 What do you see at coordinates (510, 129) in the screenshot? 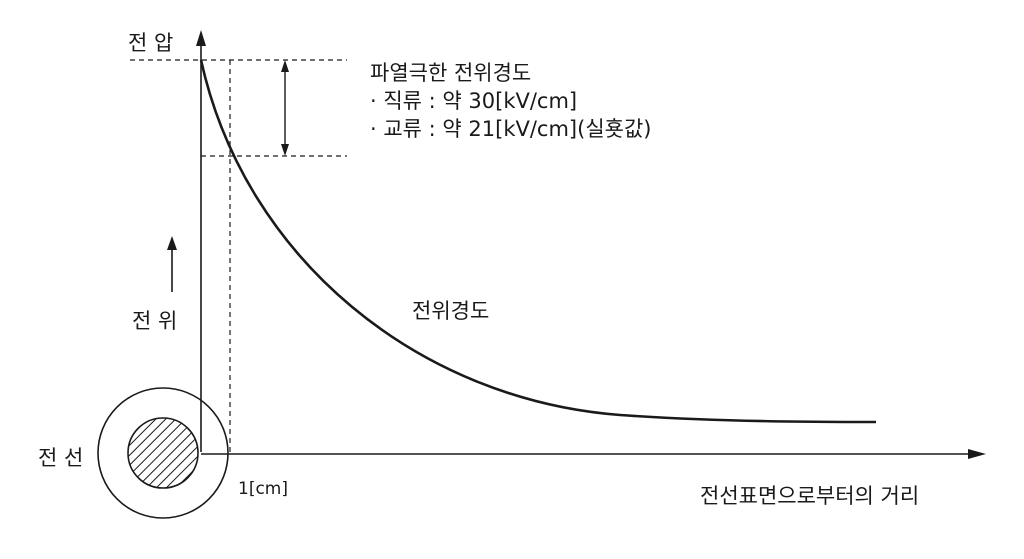
I see `breakdown-ac: · 교류 : 약 21[kV/cm](실횻값)` at bounding box center [510, 129].